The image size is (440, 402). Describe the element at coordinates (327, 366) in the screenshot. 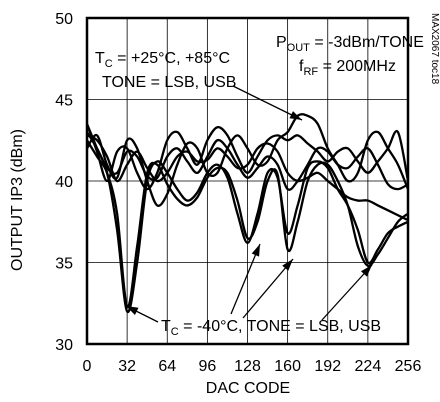

I see `x-tick-label: 192` at that location.